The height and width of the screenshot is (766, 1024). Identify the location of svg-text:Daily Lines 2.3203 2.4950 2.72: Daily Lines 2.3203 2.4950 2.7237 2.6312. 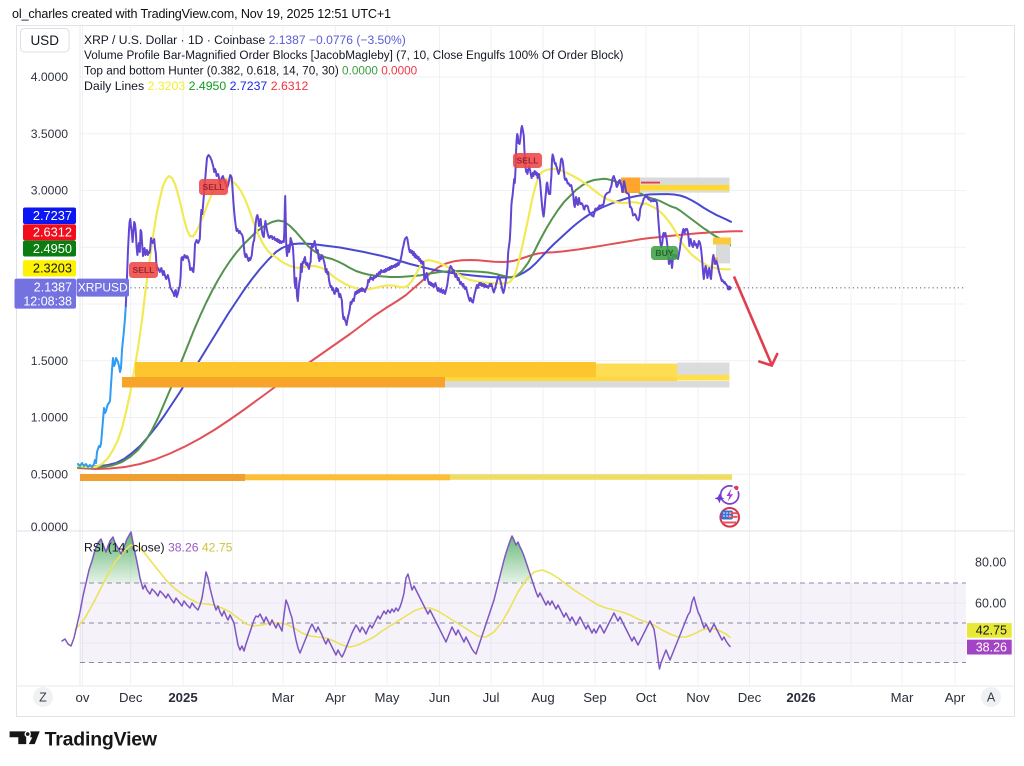
(196, 86).